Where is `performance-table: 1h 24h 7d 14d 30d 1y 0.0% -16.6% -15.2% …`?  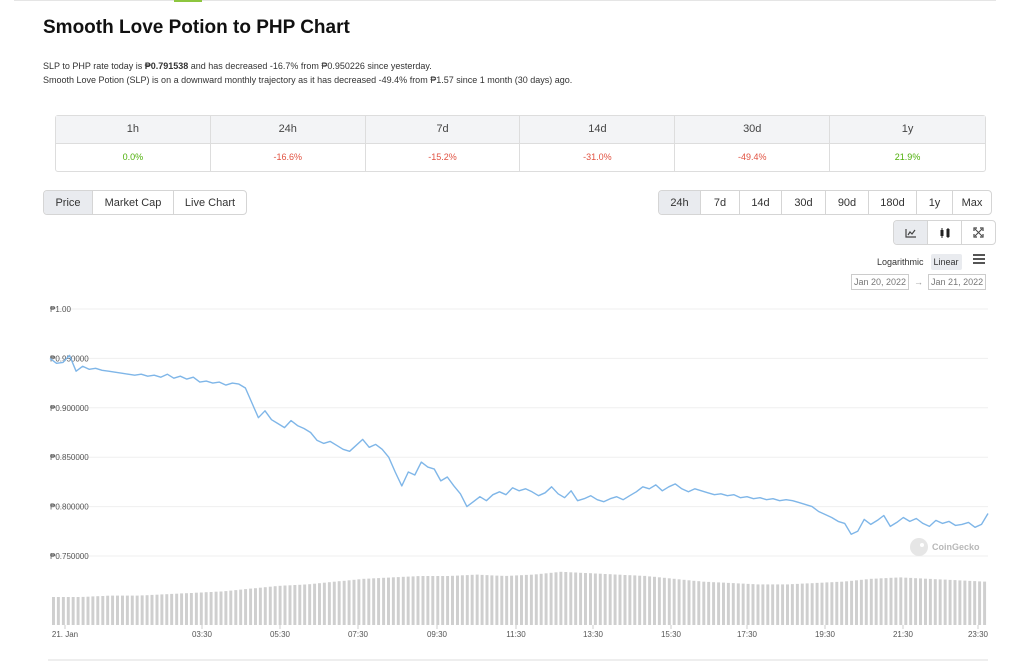 performance-table: 1h 24h 7d 14d 30d 1y 0.0% -16.6% -15.2% … is located at coordinates (520, 143).